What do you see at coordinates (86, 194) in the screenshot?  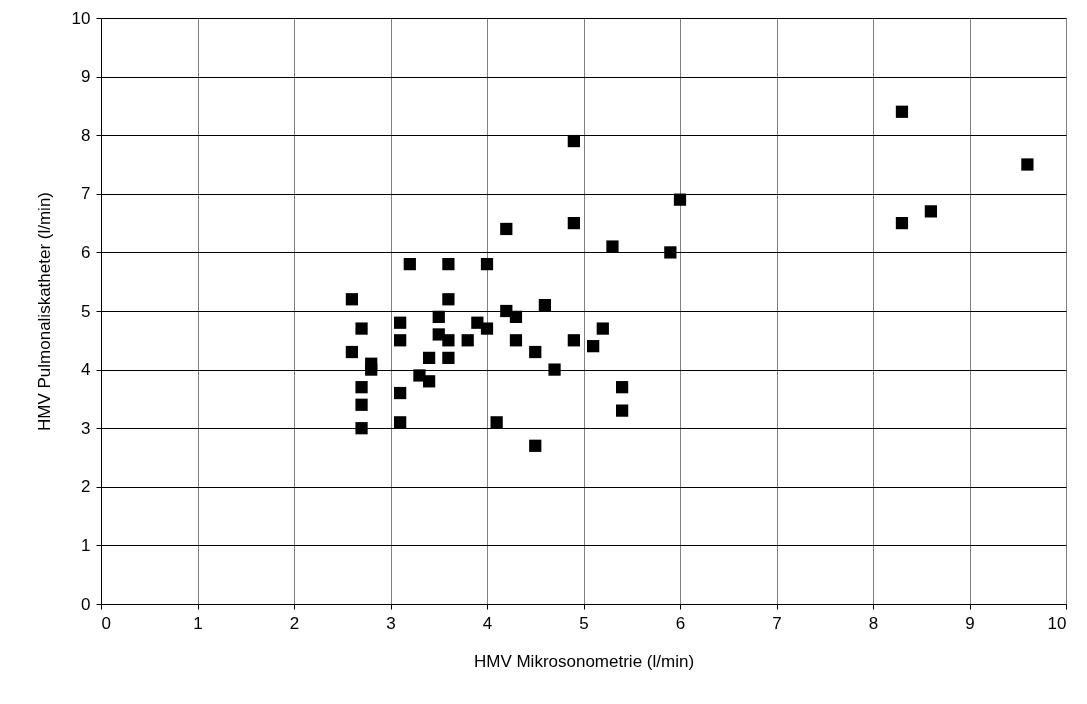 I see `y-tick-label: 7` at bounding box center [86, 194].